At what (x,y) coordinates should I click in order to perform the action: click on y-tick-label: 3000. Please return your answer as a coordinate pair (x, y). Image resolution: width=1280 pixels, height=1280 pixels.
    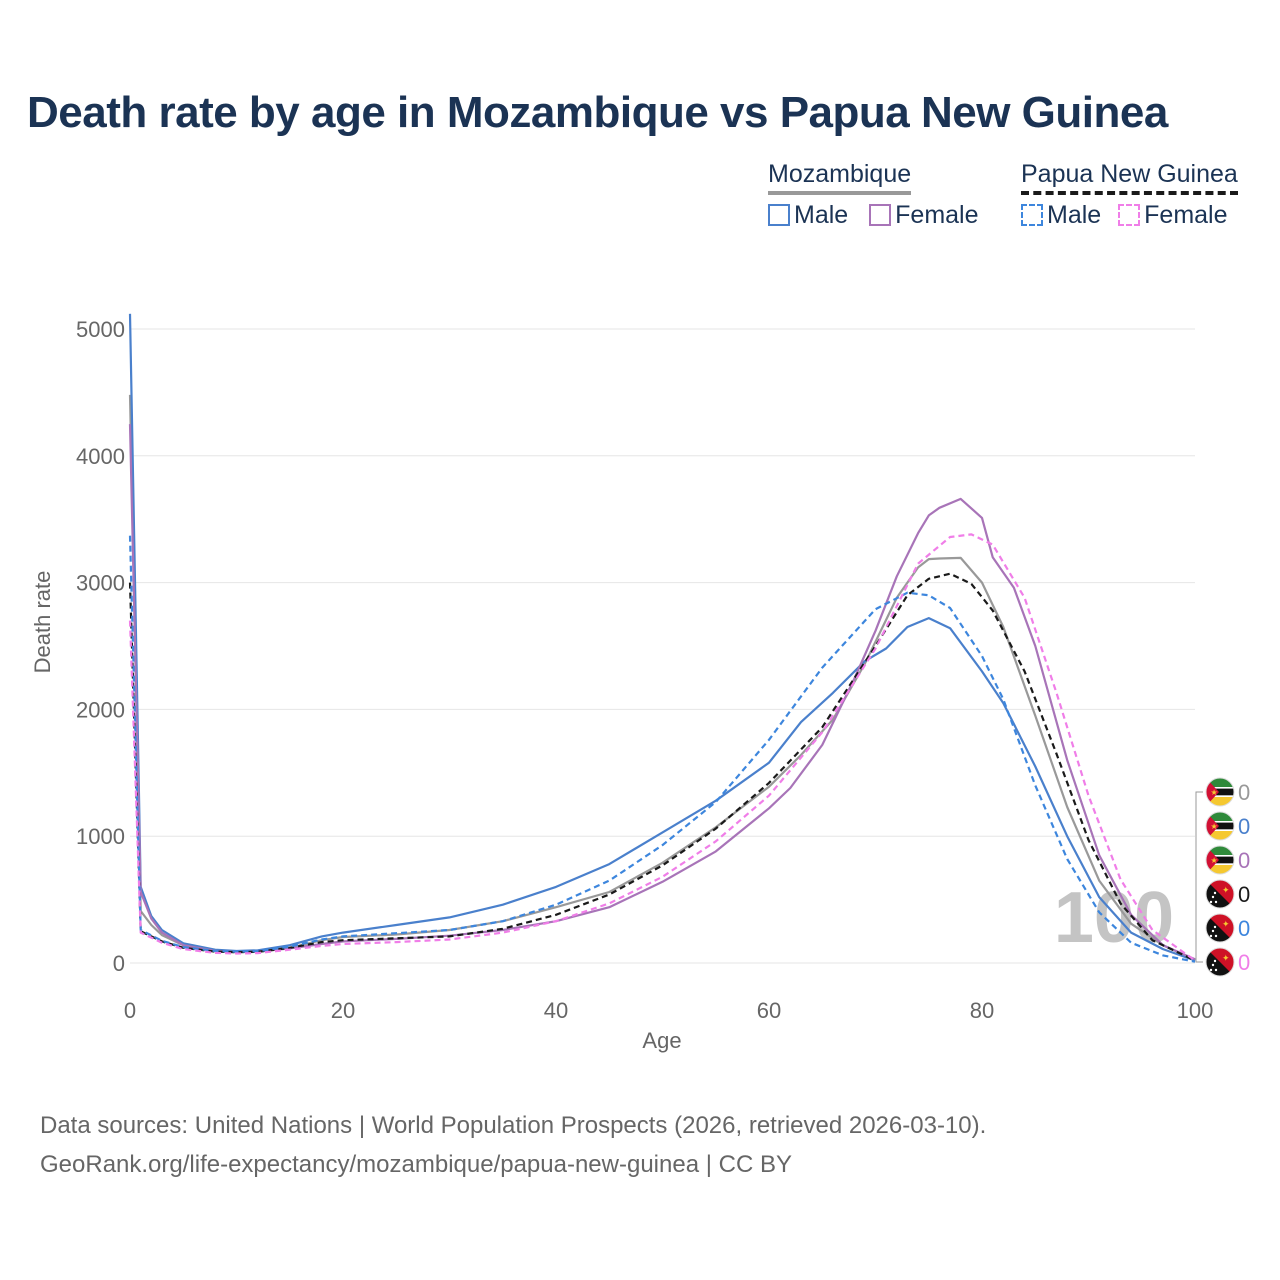
    Looking at the image, I should click on (100, 583).